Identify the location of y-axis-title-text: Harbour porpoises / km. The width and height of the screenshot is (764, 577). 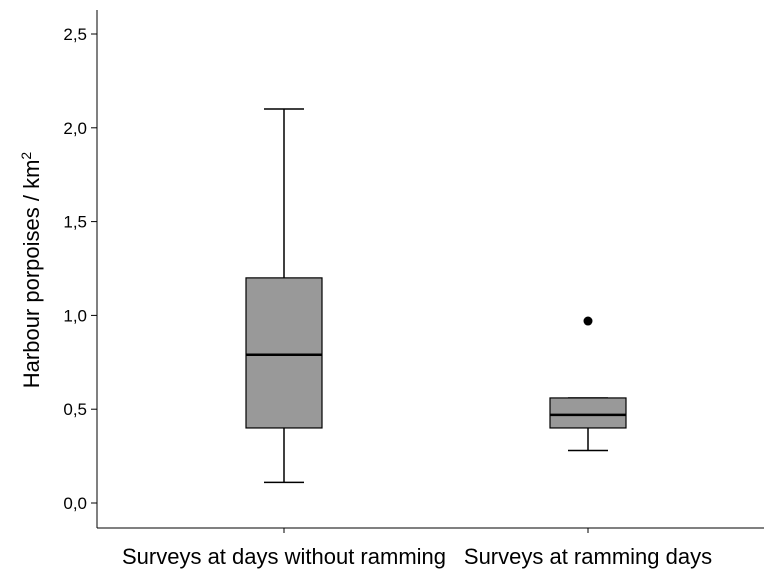
(31, 274).